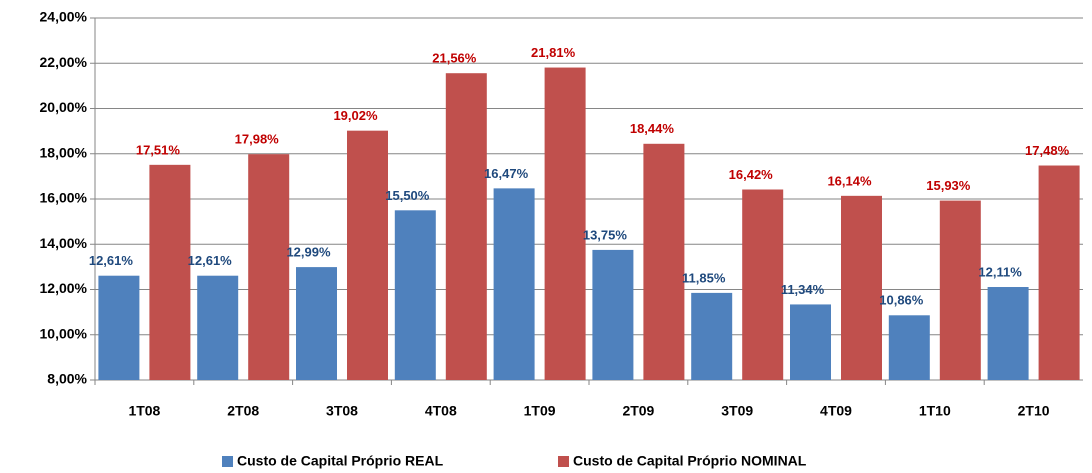  What do you see at coordinates (690, 461) in the screenshot?
I see `legend-label: Custo de Capital Próprio NOMINAL` at bounding box center [690, 461].